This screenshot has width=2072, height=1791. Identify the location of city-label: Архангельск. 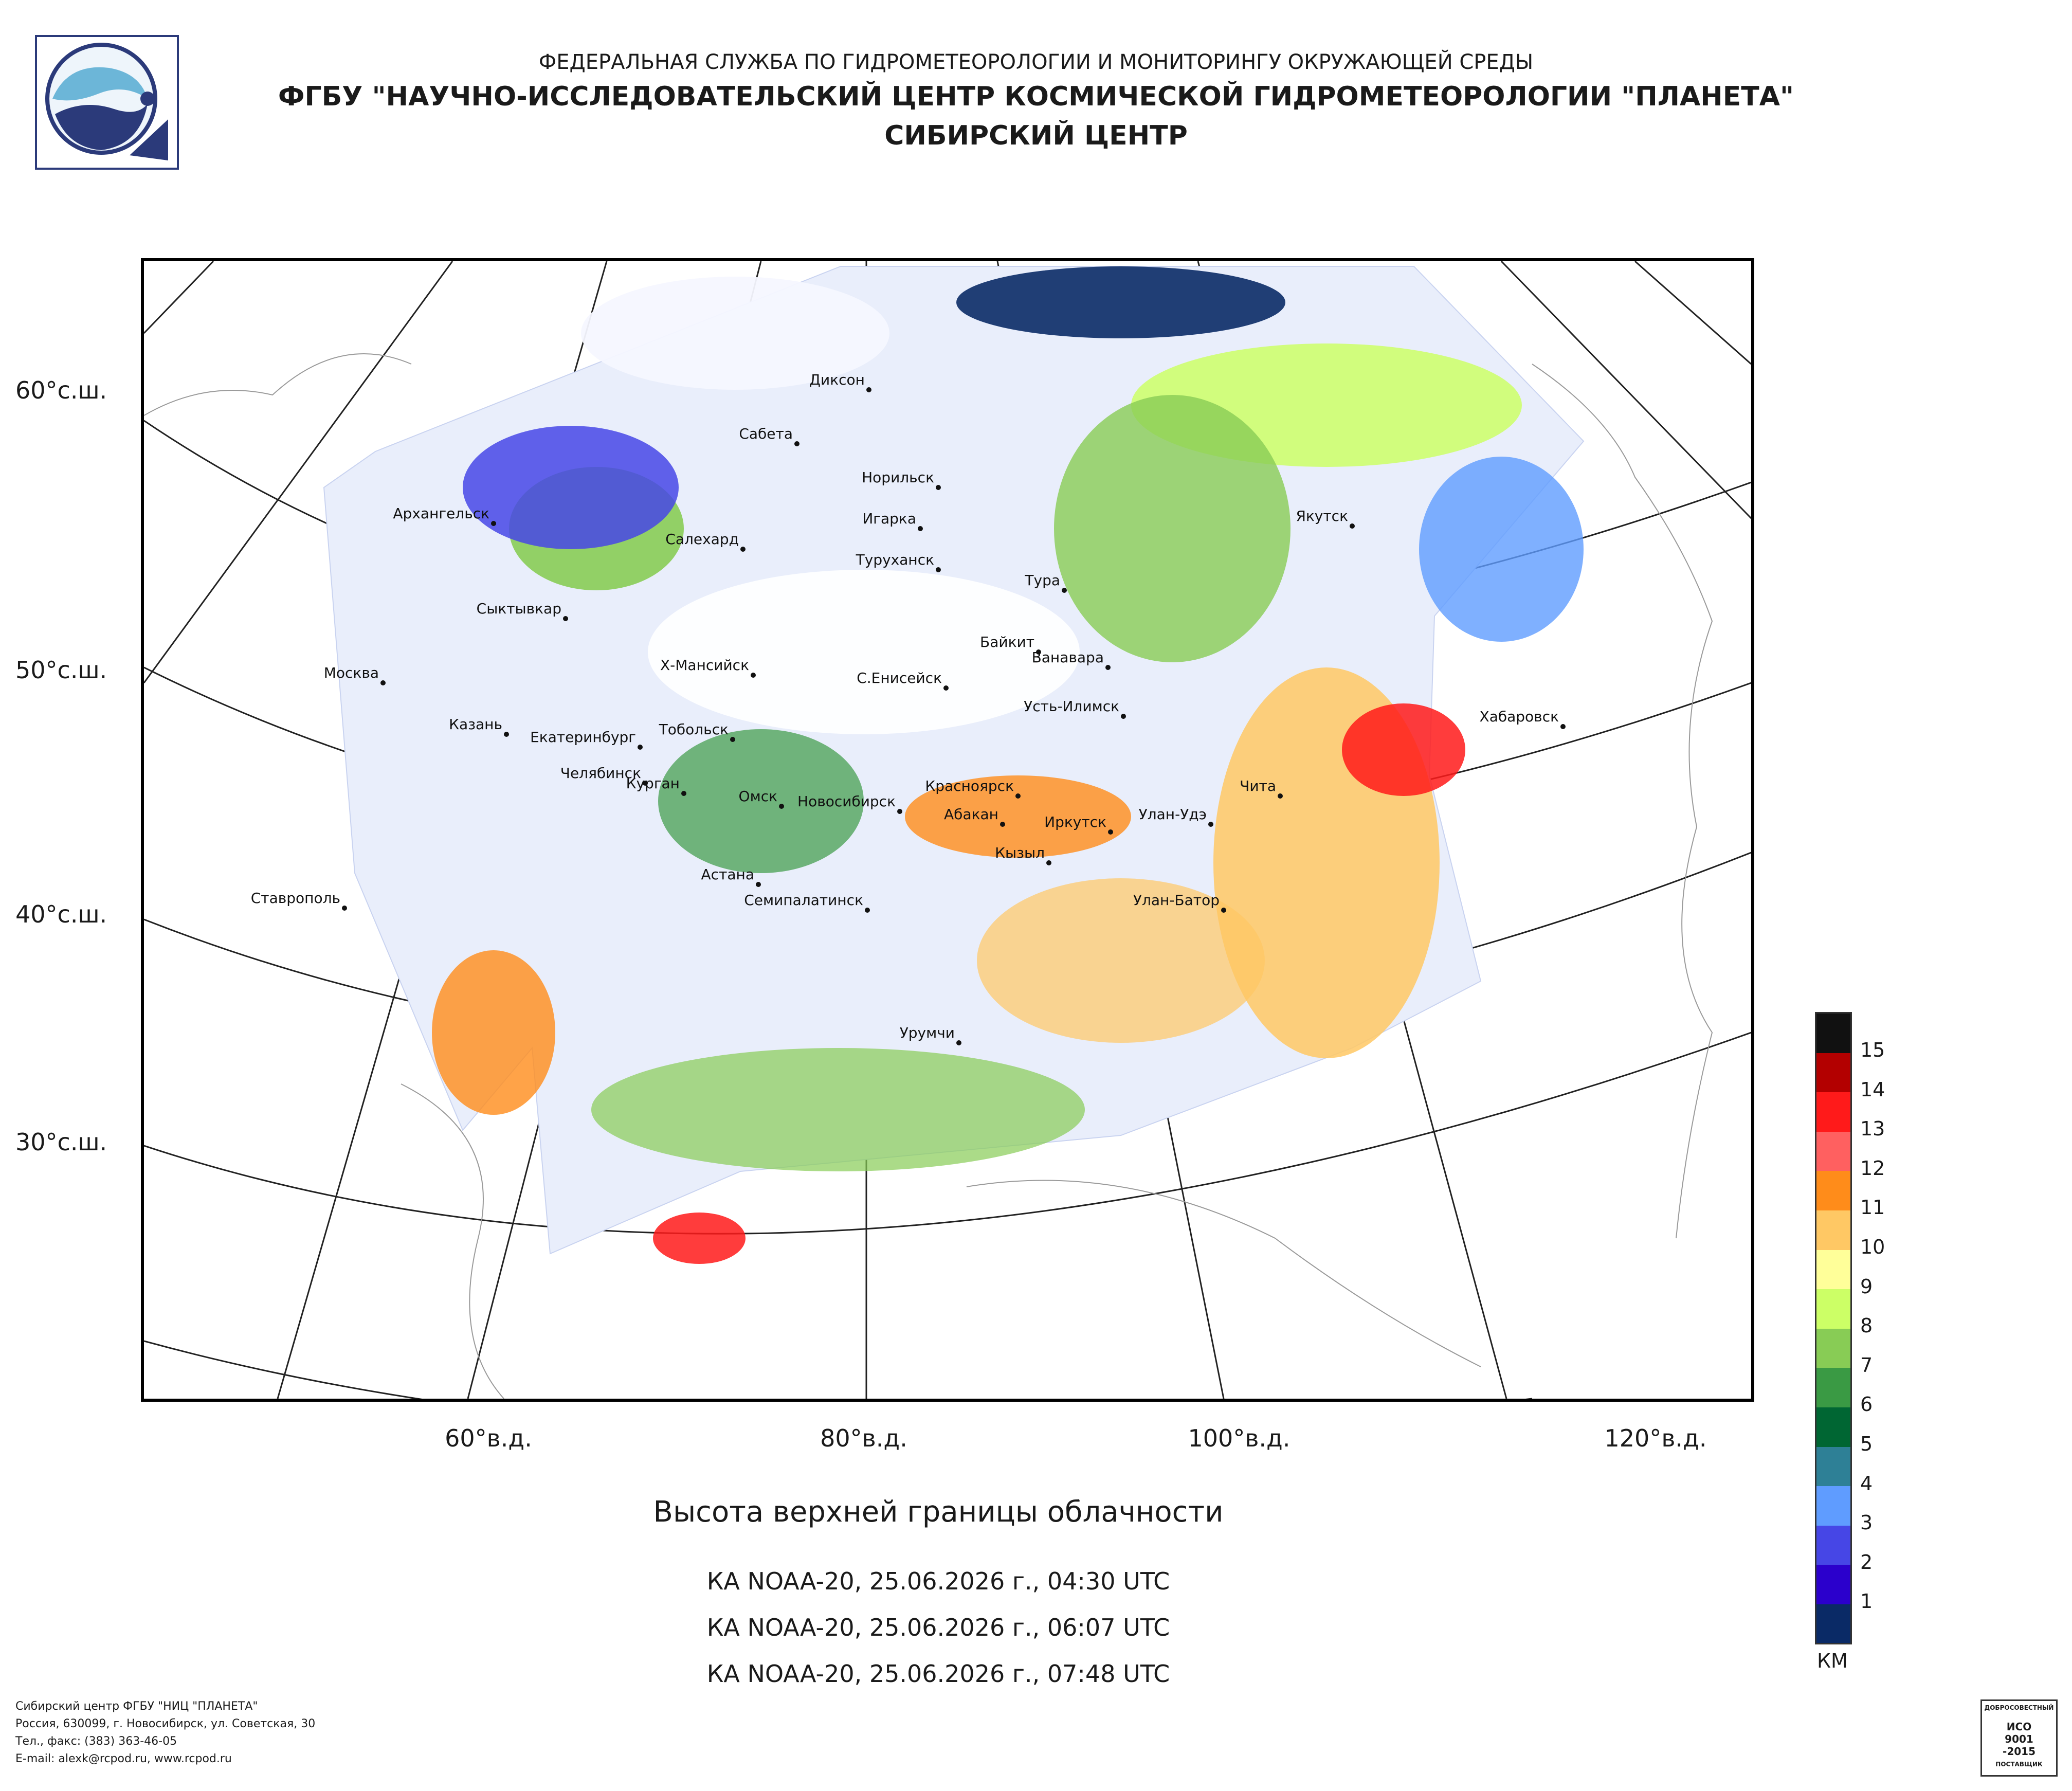
(441, 513).